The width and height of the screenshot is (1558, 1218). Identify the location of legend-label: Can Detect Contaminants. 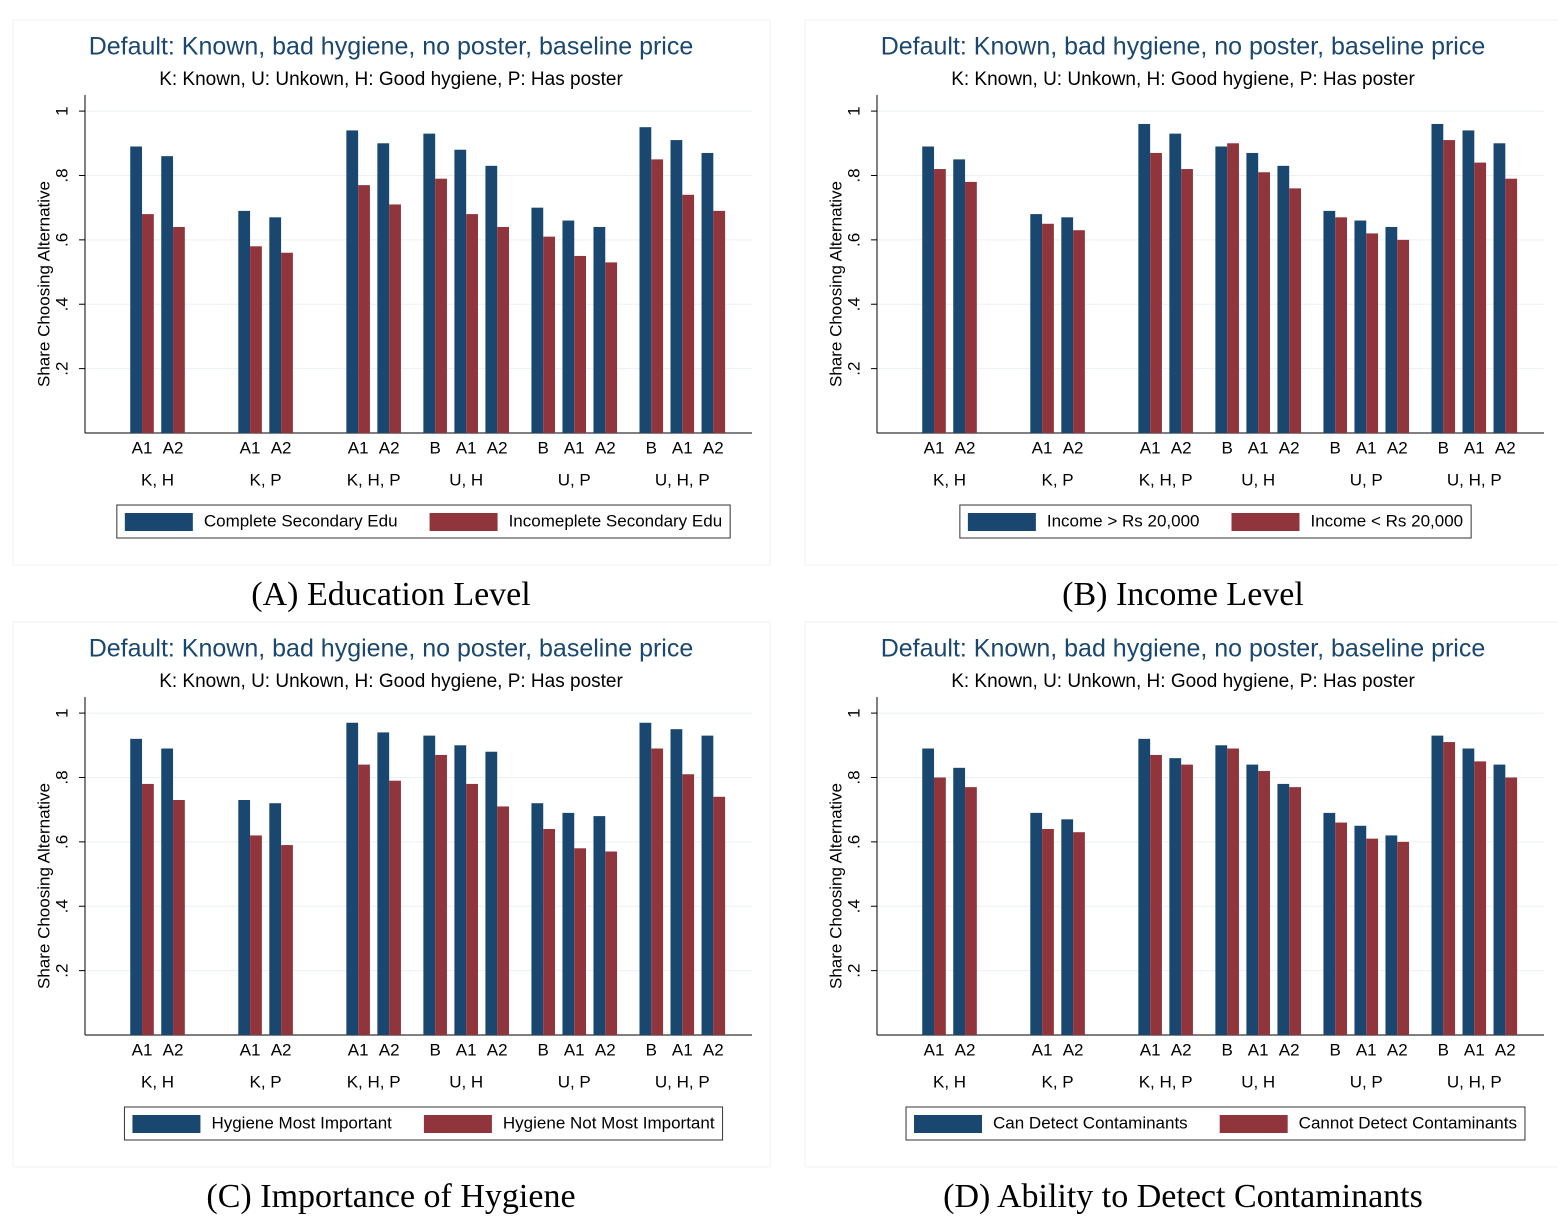
(1090, 1122).